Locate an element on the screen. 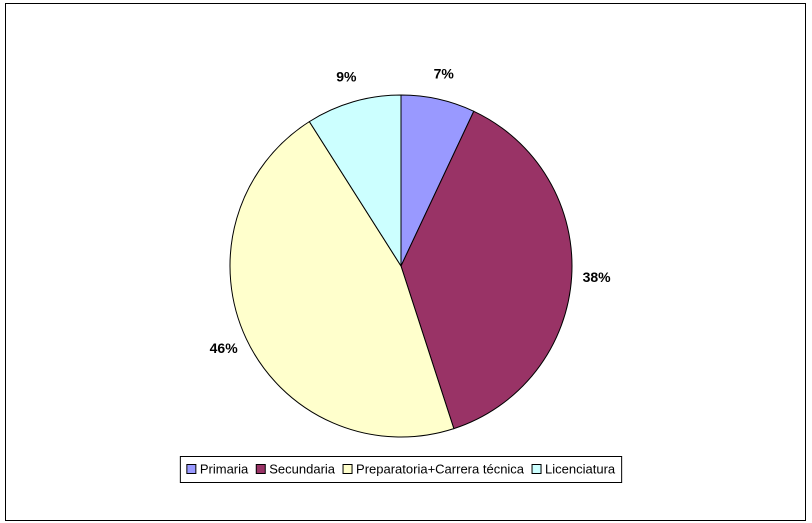  data-label: 46% is located at coordinates (224, 348).